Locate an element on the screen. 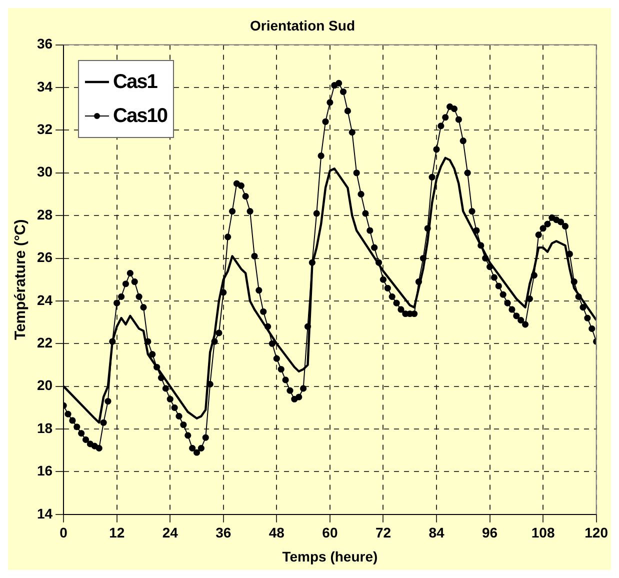  y-tick-label: 14 is located at coordinates (44, 513).